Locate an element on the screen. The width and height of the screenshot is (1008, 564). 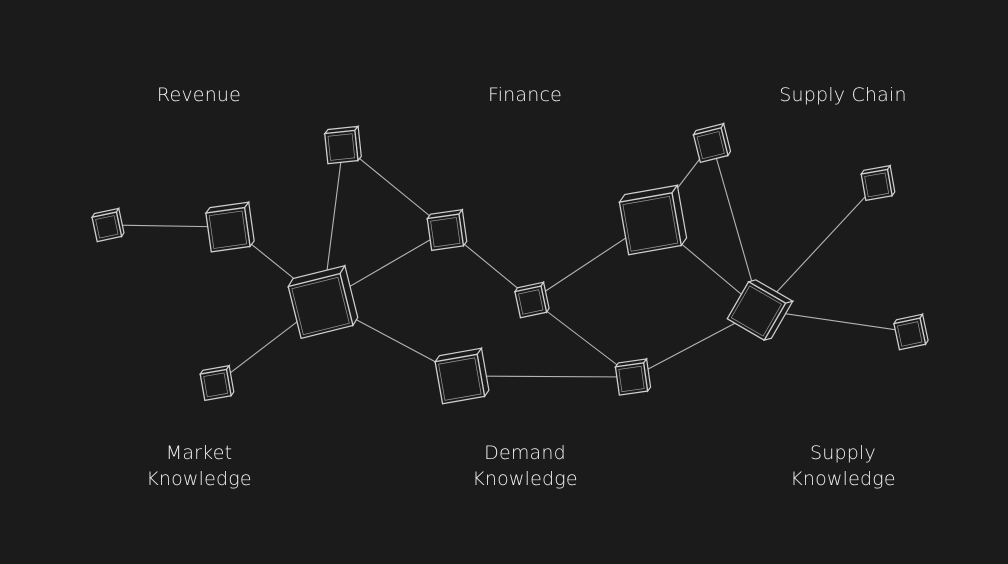
label-supply-chain: Supply Chain is located at coordinates (843, 95).